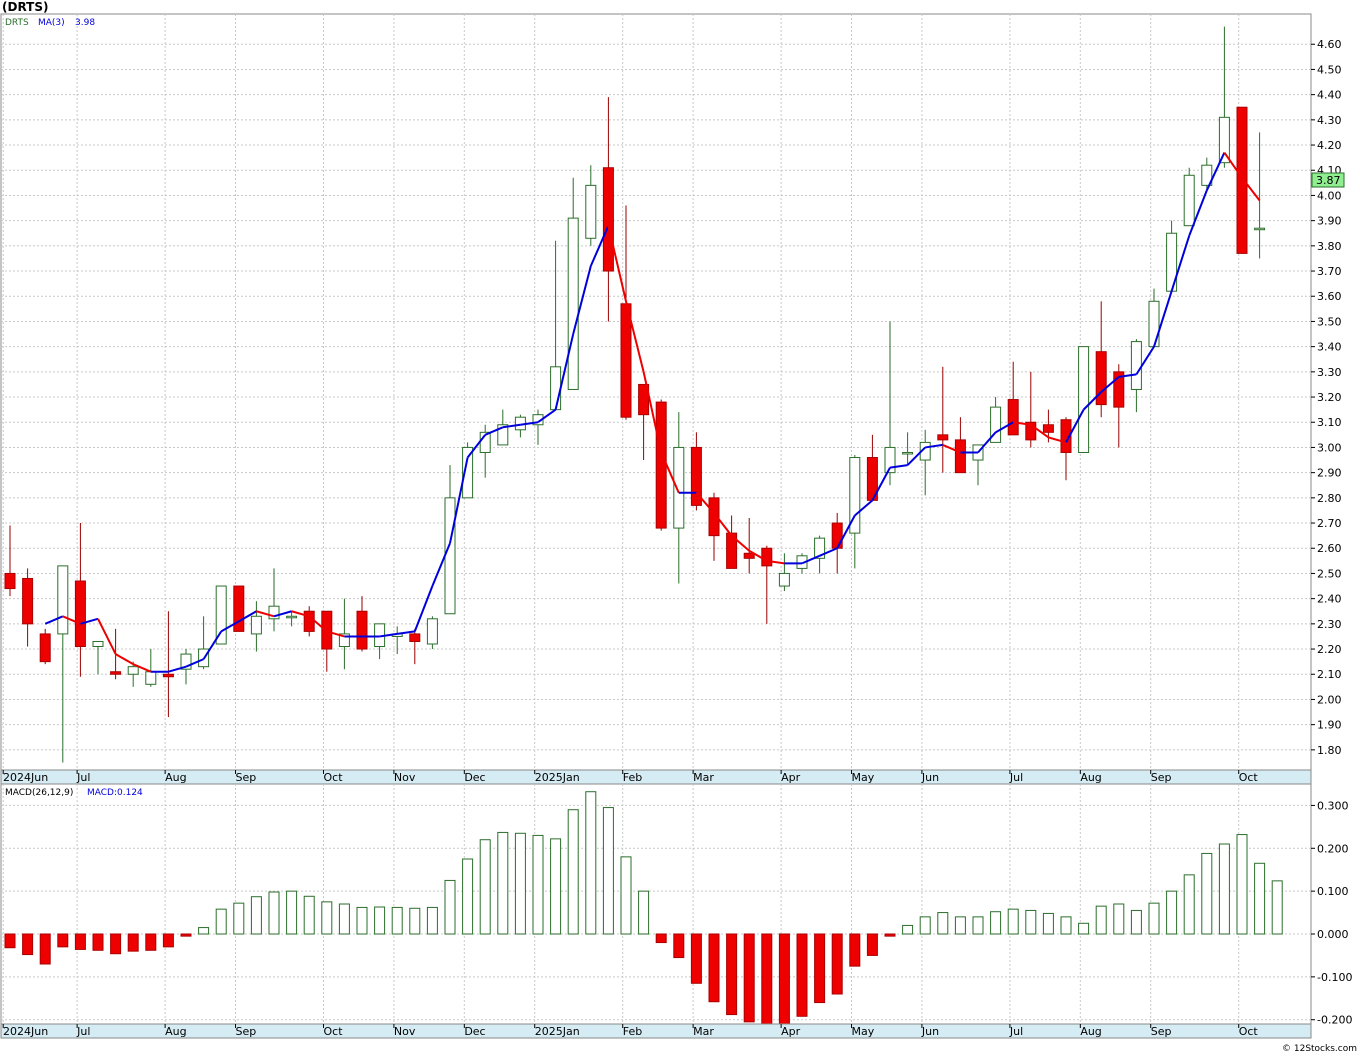 This screenshot has height=1056, width=1360. What do you see at coordinates (1329, 44) in the screenshot?
I see `price-tick-label: 4.60` at bounding box center [1329, 44].